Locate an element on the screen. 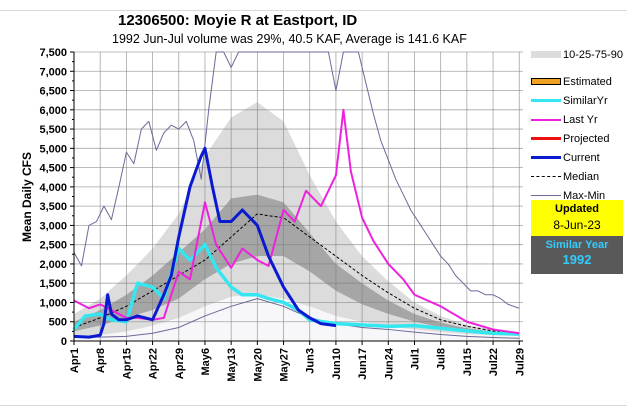  x-tick-label: Jul15 is located at coordinates (468, 362).